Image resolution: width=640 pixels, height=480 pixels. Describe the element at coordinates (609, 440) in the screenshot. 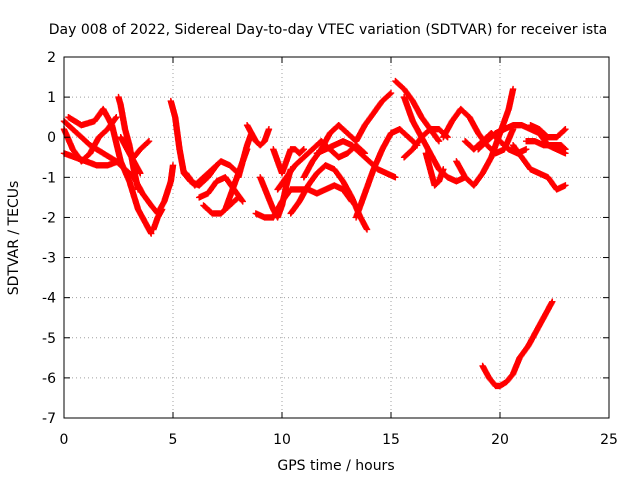

I see `x-tick-label: 25` at that location.